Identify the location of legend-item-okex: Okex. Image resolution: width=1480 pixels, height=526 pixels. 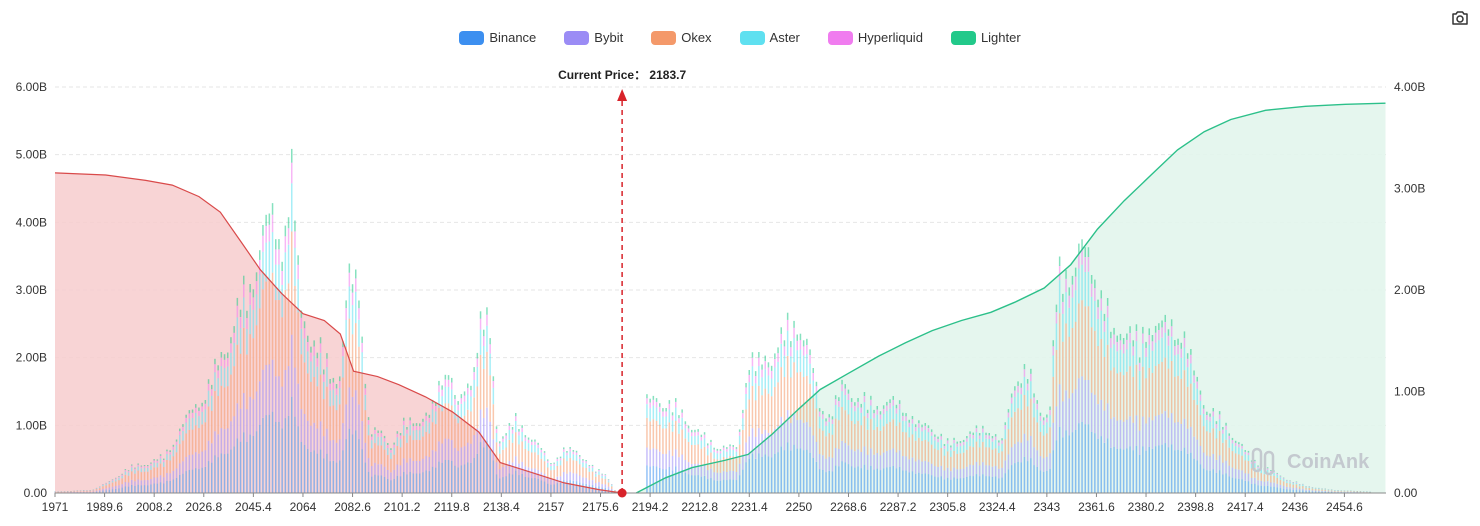
(681, 37).